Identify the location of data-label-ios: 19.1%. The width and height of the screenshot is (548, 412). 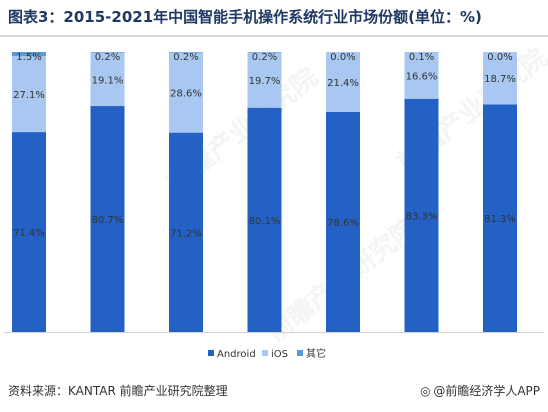
(108, 80).